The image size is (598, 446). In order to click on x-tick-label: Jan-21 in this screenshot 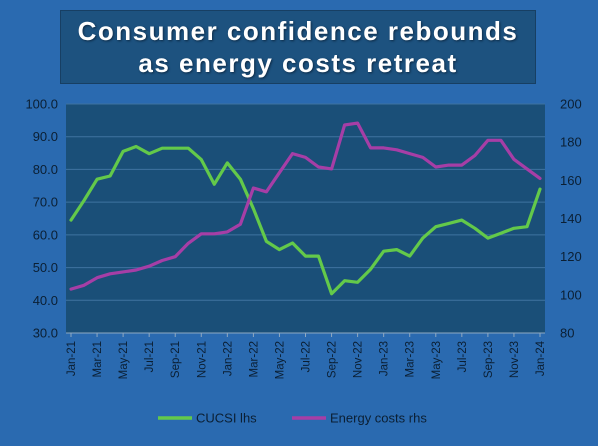, I will do `click(72, 358)`.